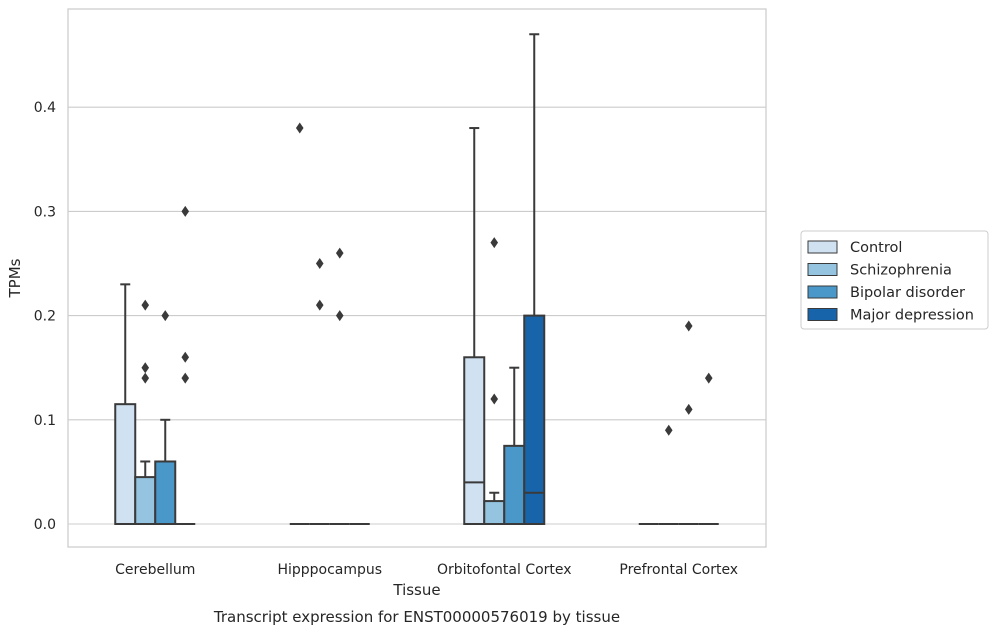  I want to click on x-tick-label: Cerebellum, so click(155, 570).